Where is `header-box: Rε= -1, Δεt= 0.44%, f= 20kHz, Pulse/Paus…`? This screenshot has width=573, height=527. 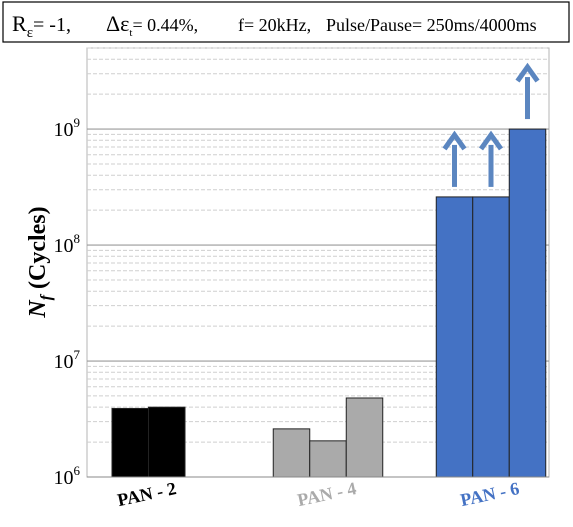 header-box: Rε= -1, Δεt= 0.44%, f= 20kHz, Pulse/Paus… is located at coordinates (286, 22).